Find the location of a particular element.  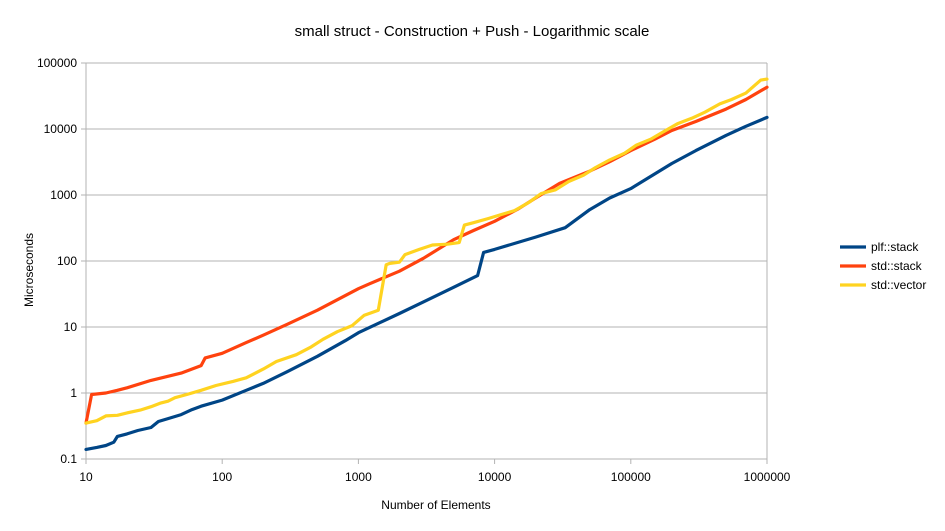

y-tick-labels: 0.1 1 10 100 1000 10000 100000 is located at coordinates (57, 261).